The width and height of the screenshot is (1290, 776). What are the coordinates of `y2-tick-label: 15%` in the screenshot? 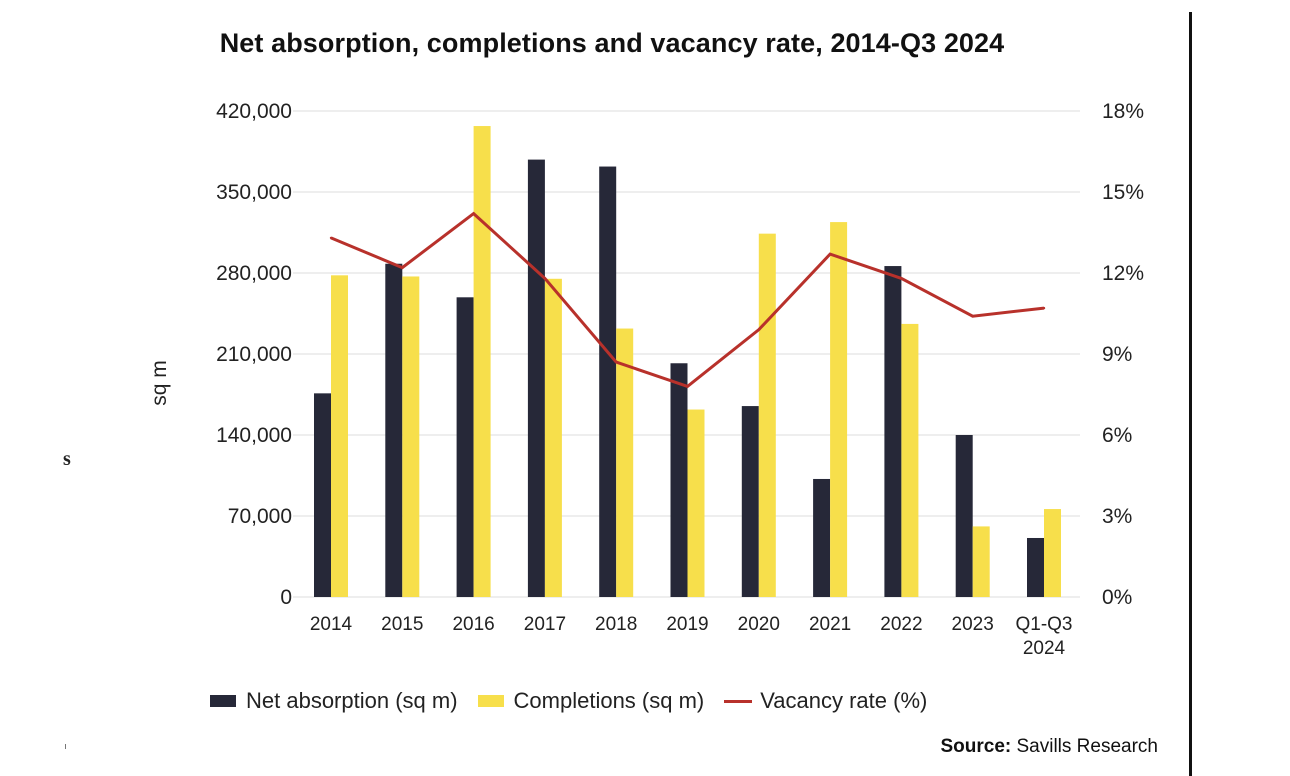 It's located at (1123, 192).